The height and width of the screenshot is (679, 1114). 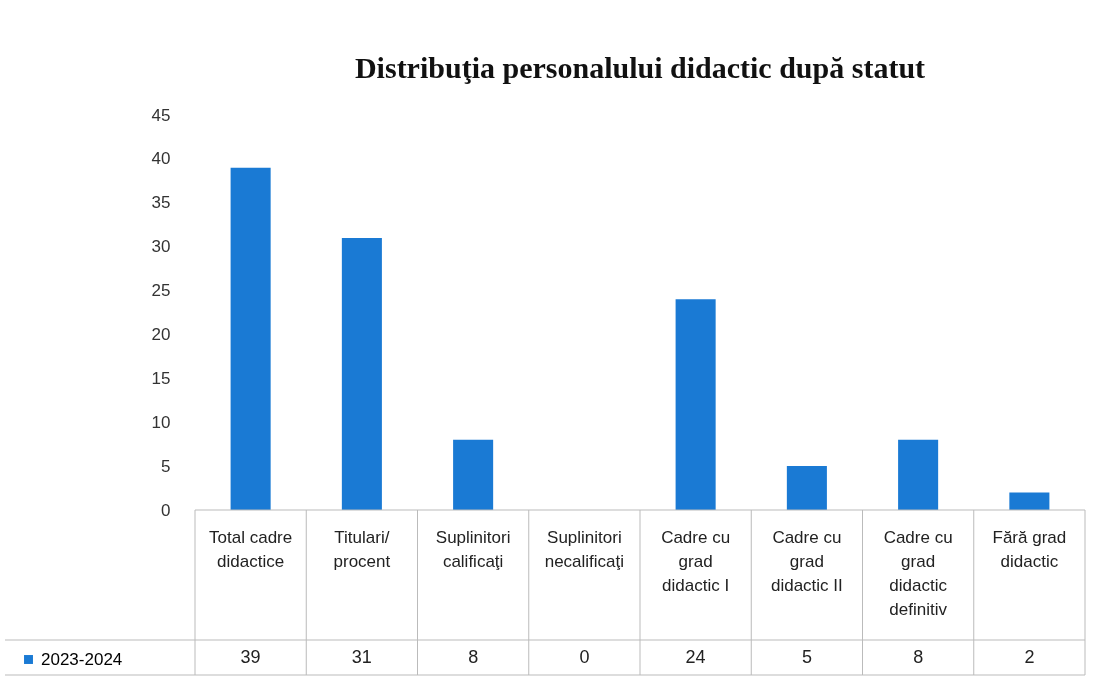 What do you see at coordinates (806, 561) in the screenshot?
I see `x-tick-label: Cadre cu grad didactic II` at bounding box center [806, 561].